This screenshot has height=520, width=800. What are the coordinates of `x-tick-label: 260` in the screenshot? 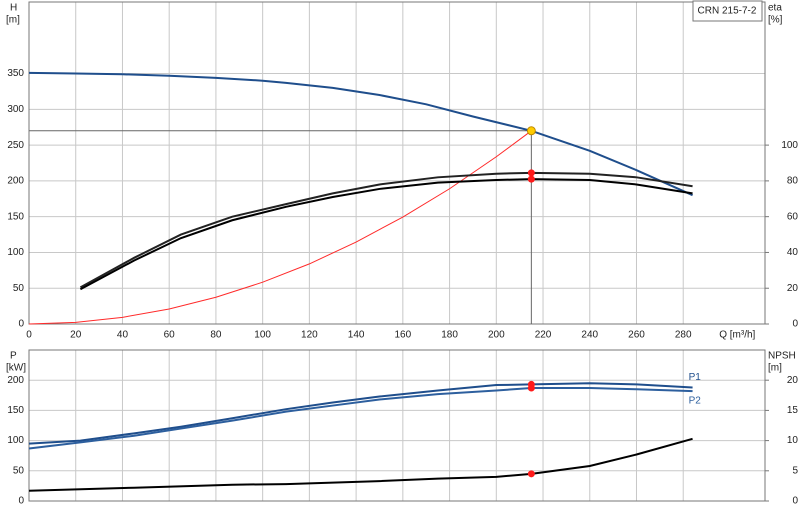 It's located at (636, 335).